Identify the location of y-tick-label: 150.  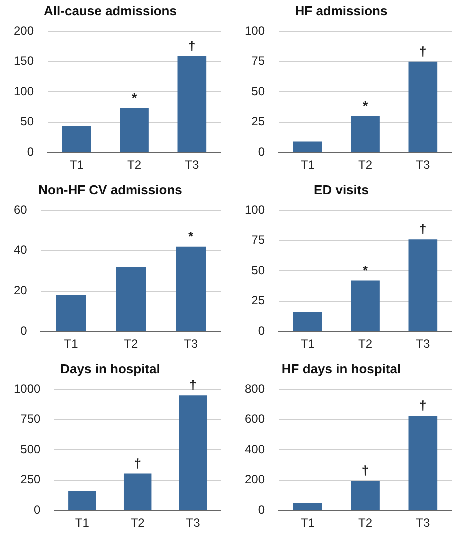
(24, 61).